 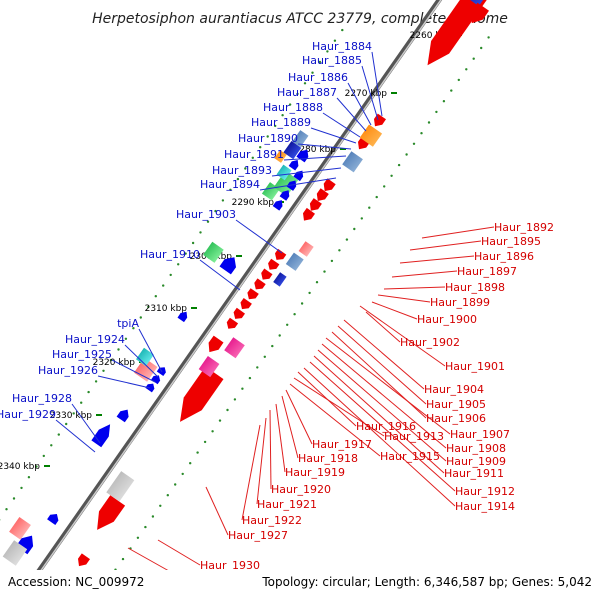 What do you see at coordinates (366, 94) in the screenshot?
I see `tick-label: 2270 kbp` at bounding box center [366, 94].